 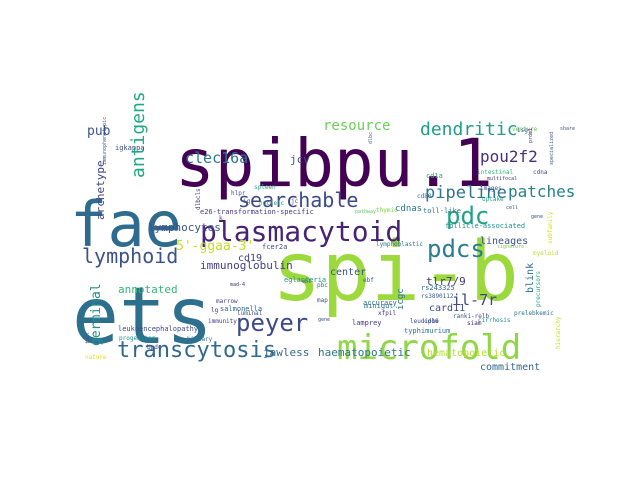 What do you see at coordinates (365, 212) in the screenshot?
I see `cloud-word: pathway` at bounding box center [365, 212].